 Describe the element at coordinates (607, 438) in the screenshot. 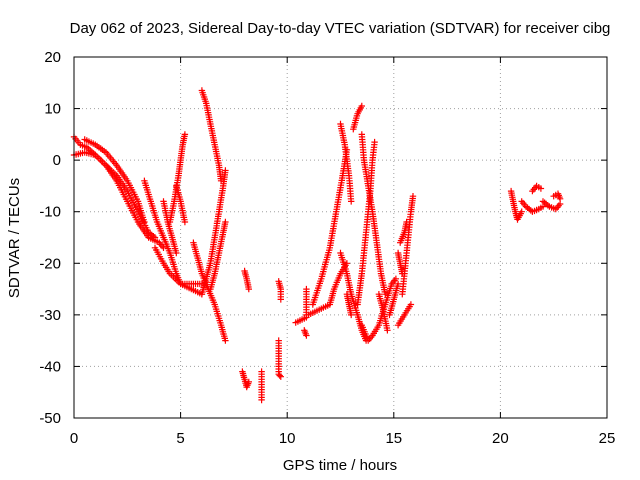

I see `x-tick-label: 25` at that location.